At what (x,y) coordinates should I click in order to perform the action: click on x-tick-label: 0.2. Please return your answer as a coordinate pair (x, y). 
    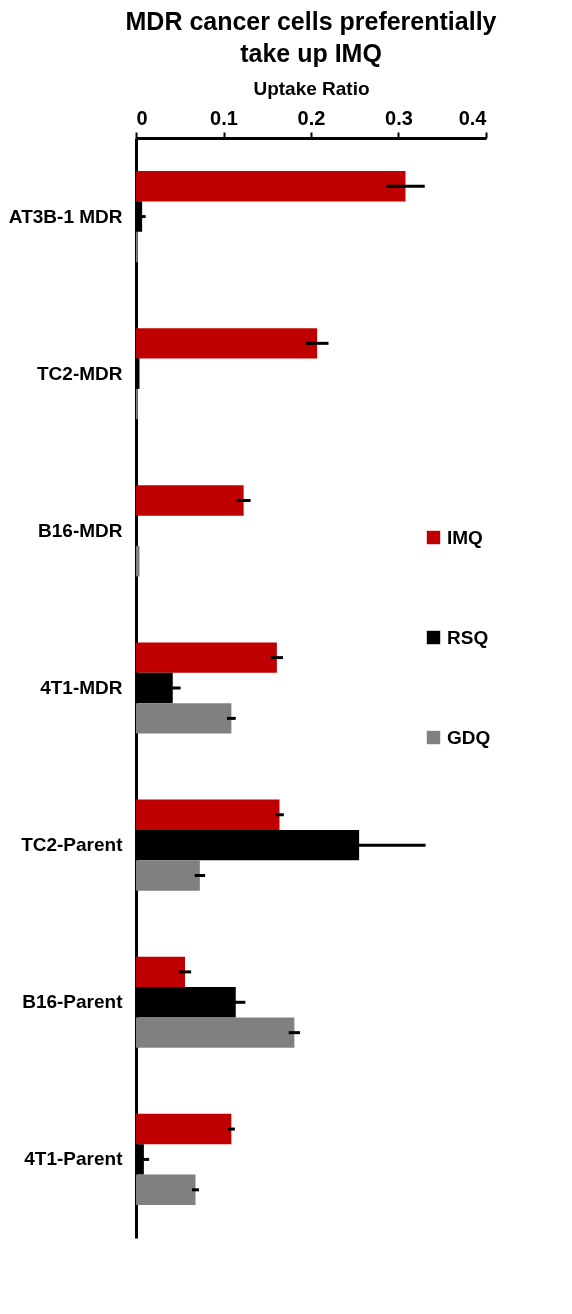
    Looking at the image, I should click on (311, 117).